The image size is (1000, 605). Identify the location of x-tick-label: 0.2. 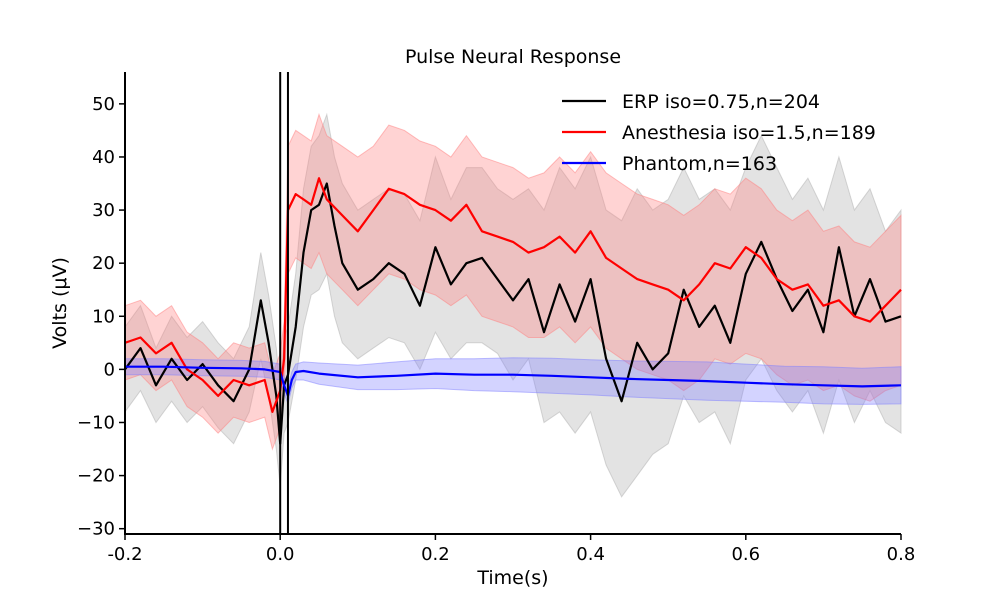
(435, 554).